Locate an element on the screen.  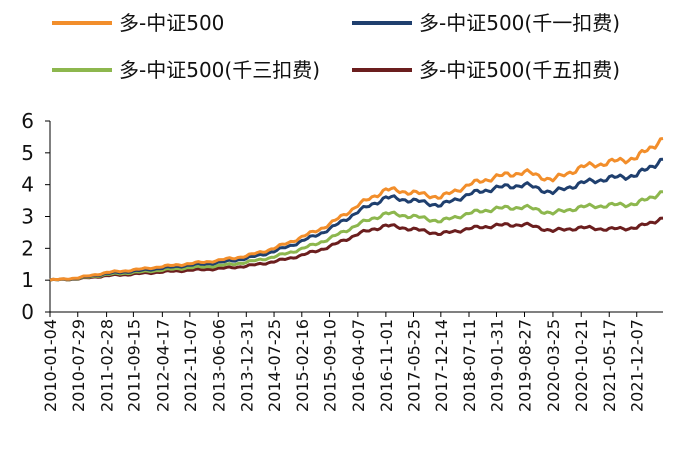
y-tick-label: 2 is located at coordinates (27, 248).